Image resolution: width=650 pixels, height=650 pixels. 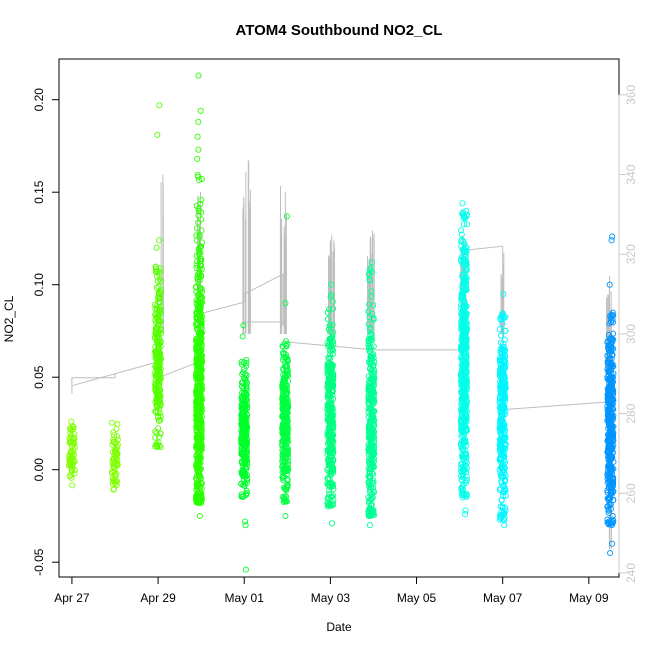 What do you see at coordinates (631, 174) in the screenshot?
I see `y2-tick-label: 340` at bounding box center [631, 174].